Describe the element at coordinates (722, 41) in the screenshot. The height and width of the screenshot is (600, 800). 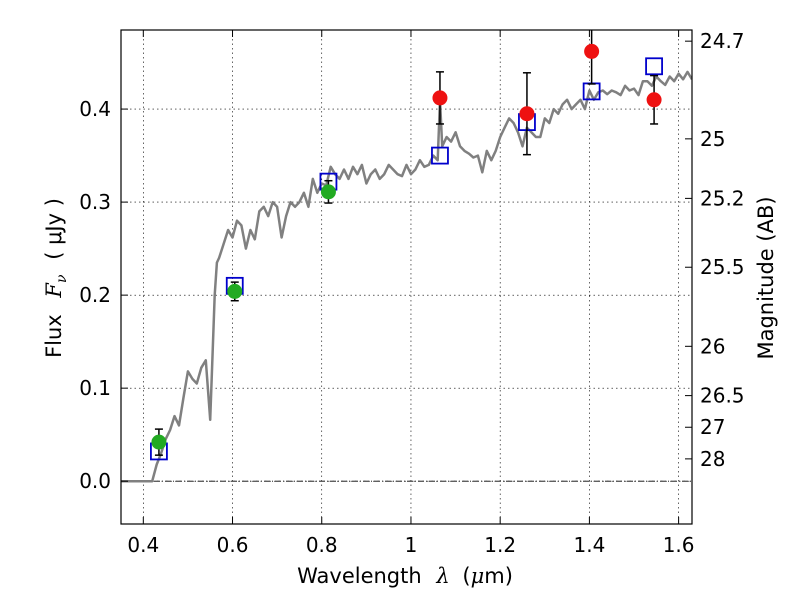
I see `y2-tick-label: 24.7` at that location.